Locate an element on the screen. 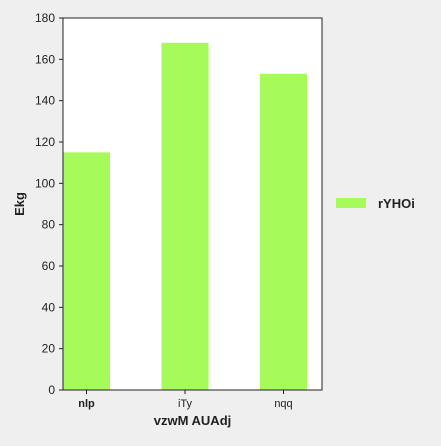  y-tick-label-160: 160 is located at coordinates (45, 59).